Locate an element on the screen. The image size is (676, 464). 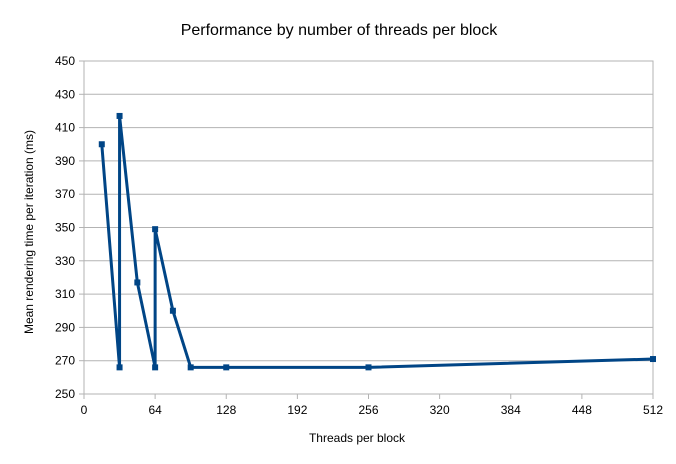
y-tick-label: 410 is located at coordinates (65, 128).